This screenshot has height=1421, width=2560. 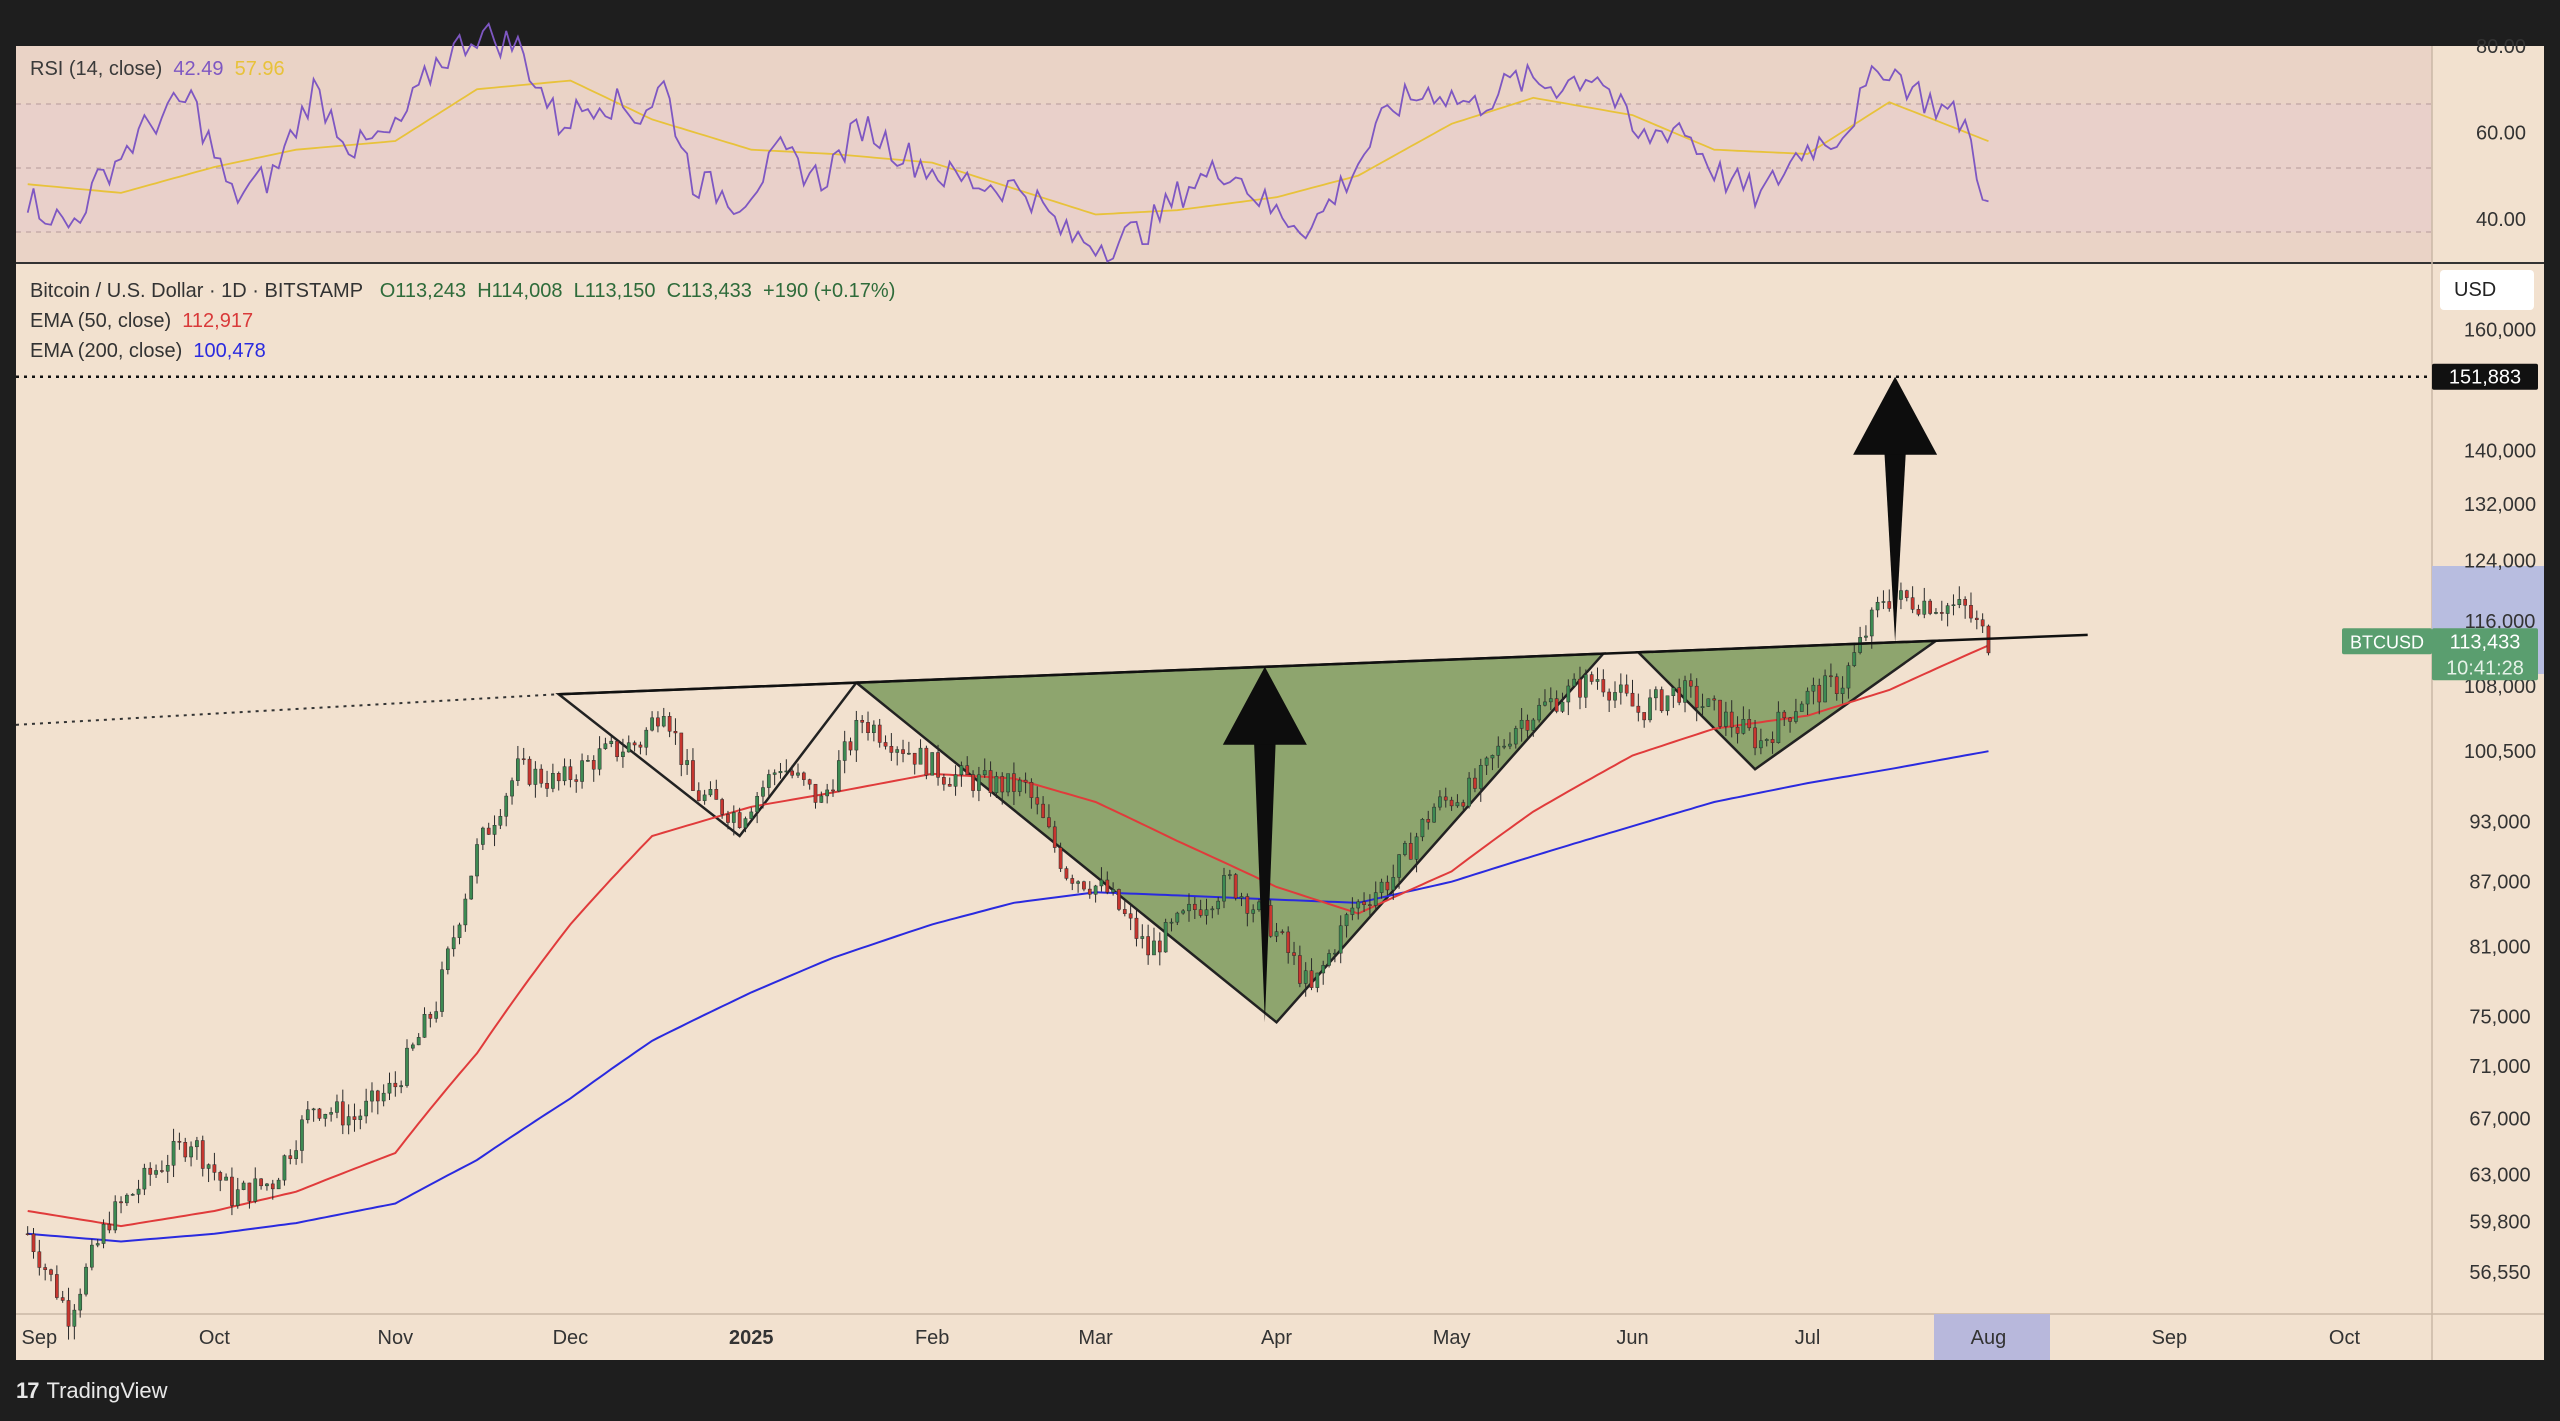 What do you see at coordinates (396, 1338) in the screenshot?
I see `time-tick-label: Nov` at bounding box center [396, 1338].